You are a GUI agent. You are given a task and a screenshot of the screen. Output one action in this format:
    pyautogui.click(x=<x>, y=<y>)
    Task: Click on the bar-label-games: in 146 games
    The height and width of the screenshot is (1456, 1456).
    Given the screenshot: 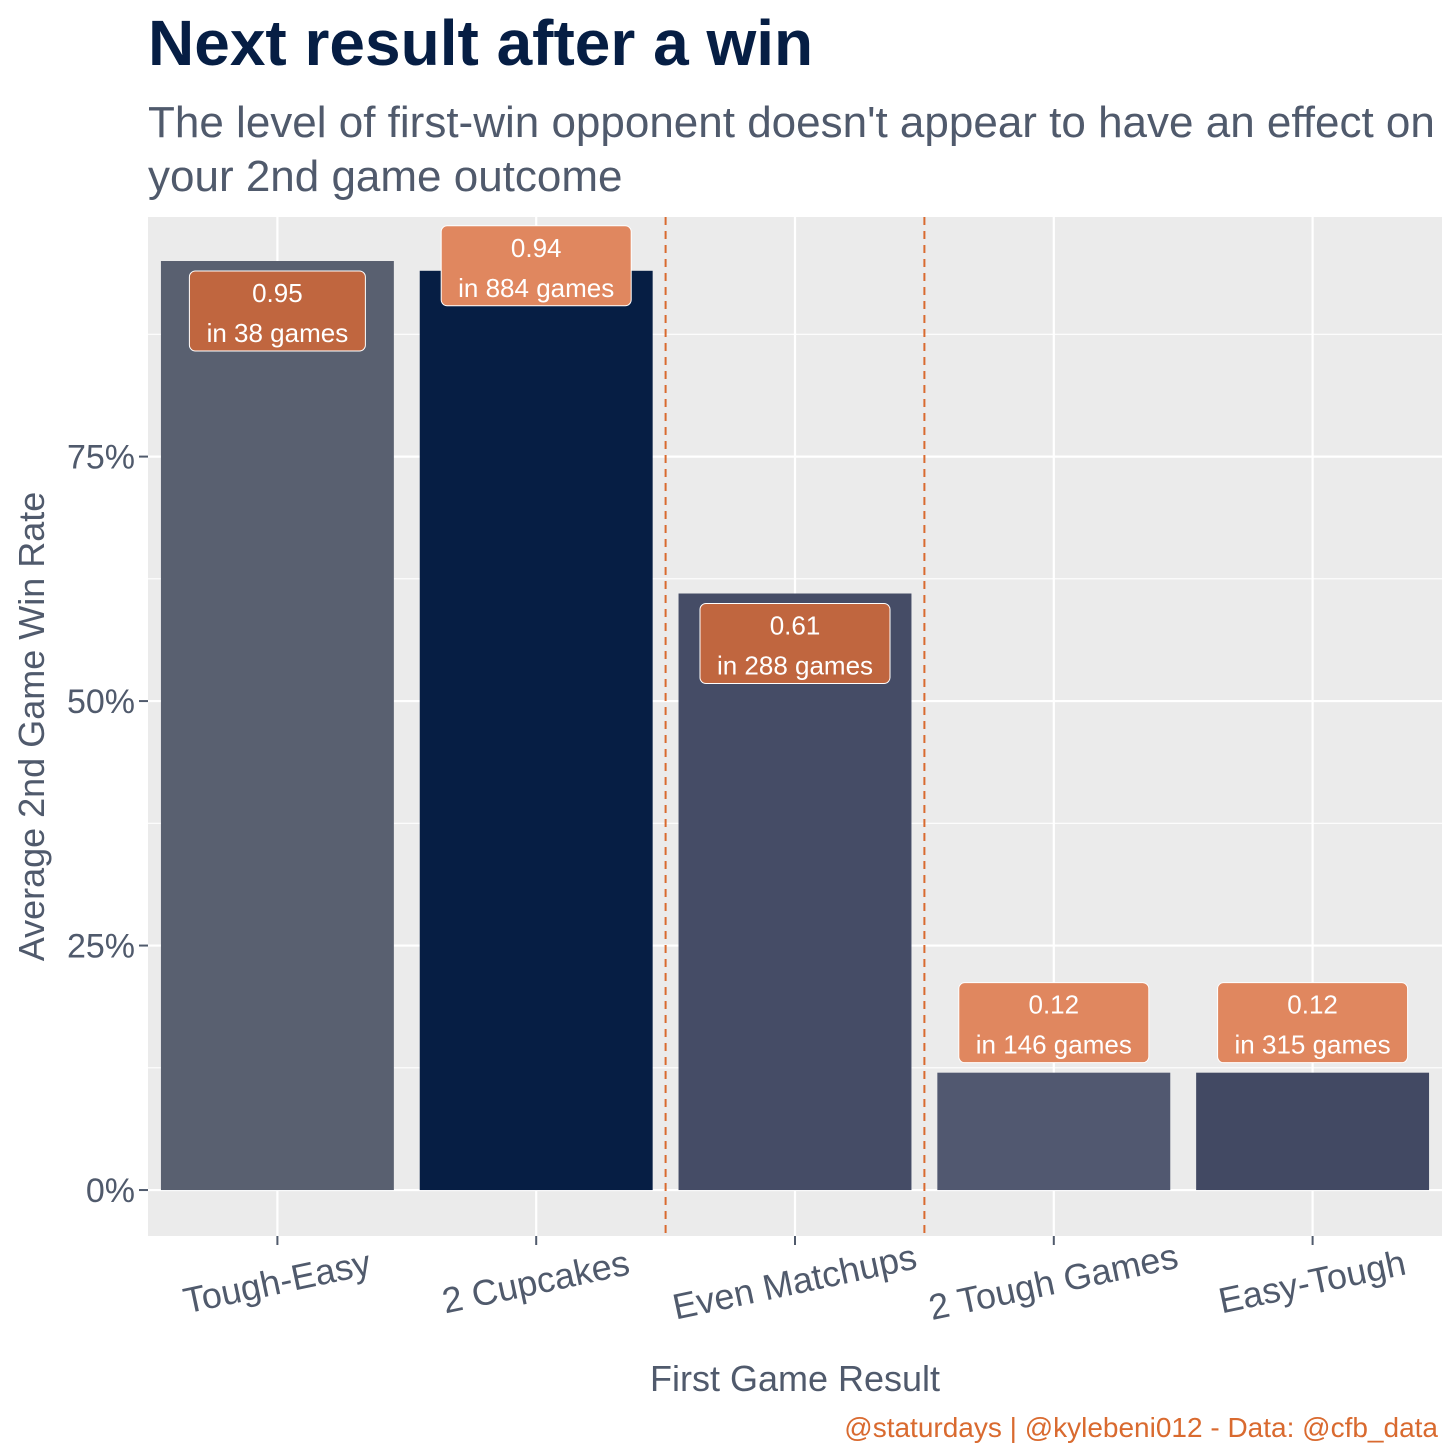 What is the action you would take?
    pyautogui.click(x=1054, y=1045)
    